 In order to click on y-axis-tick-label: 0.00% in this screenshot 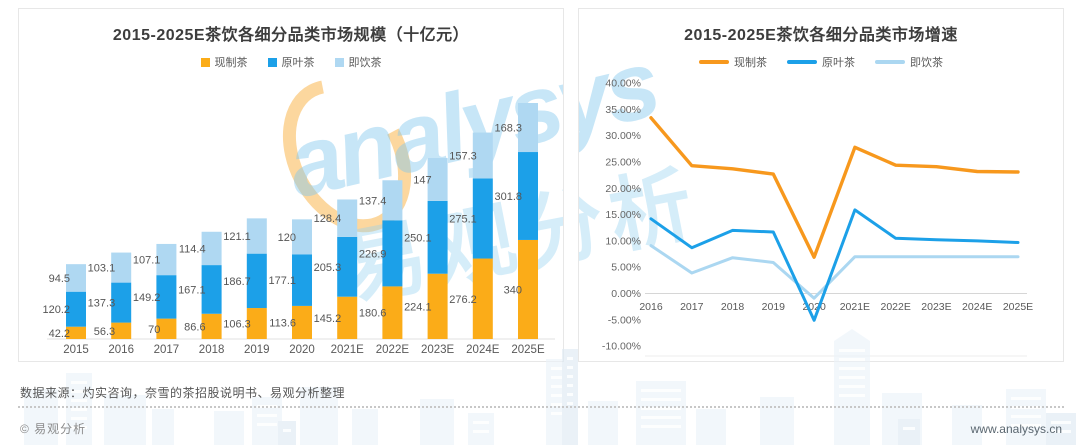, I will do `click(626, 294)`.